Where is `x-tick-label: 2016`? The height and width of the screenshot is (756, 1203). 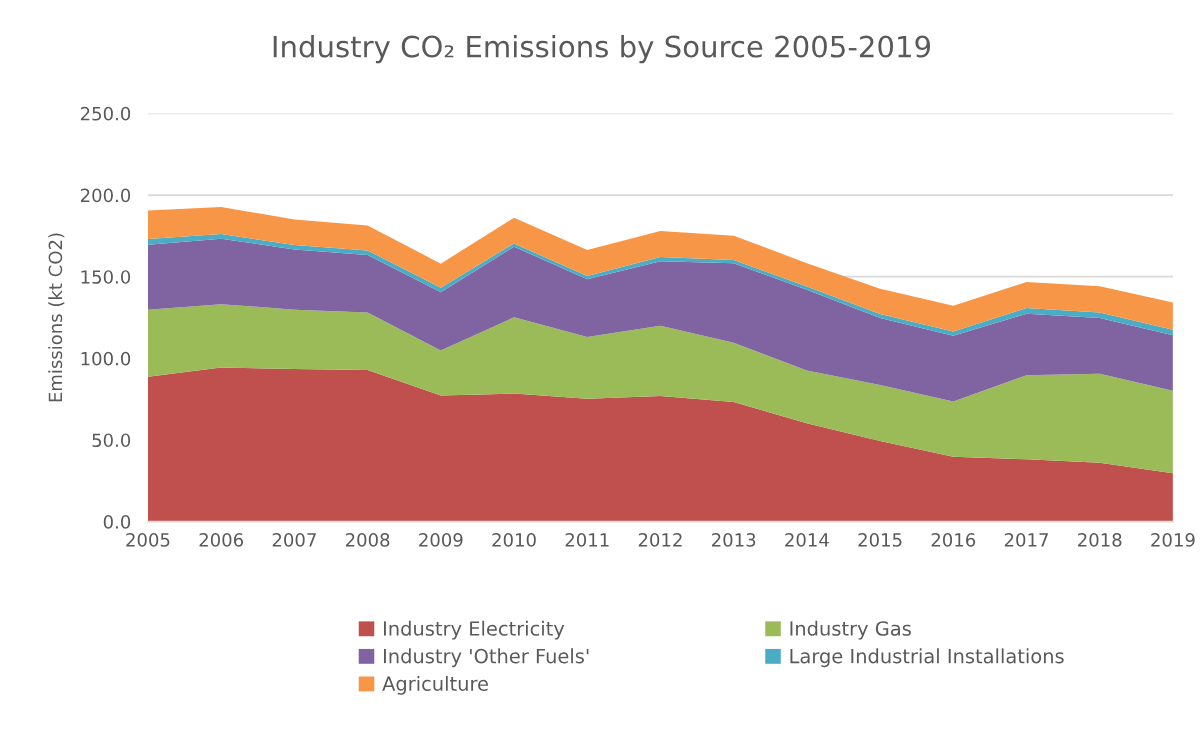 x-tick-label: 2016 is located at coordinates (953, 540).